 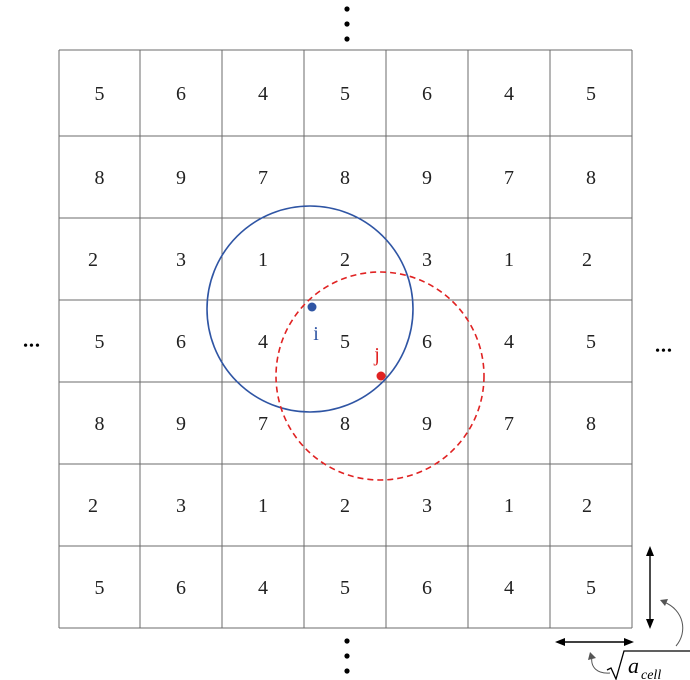 I want to click on right-horizontal-ellipsis: •••, so click(x=664, y=351).